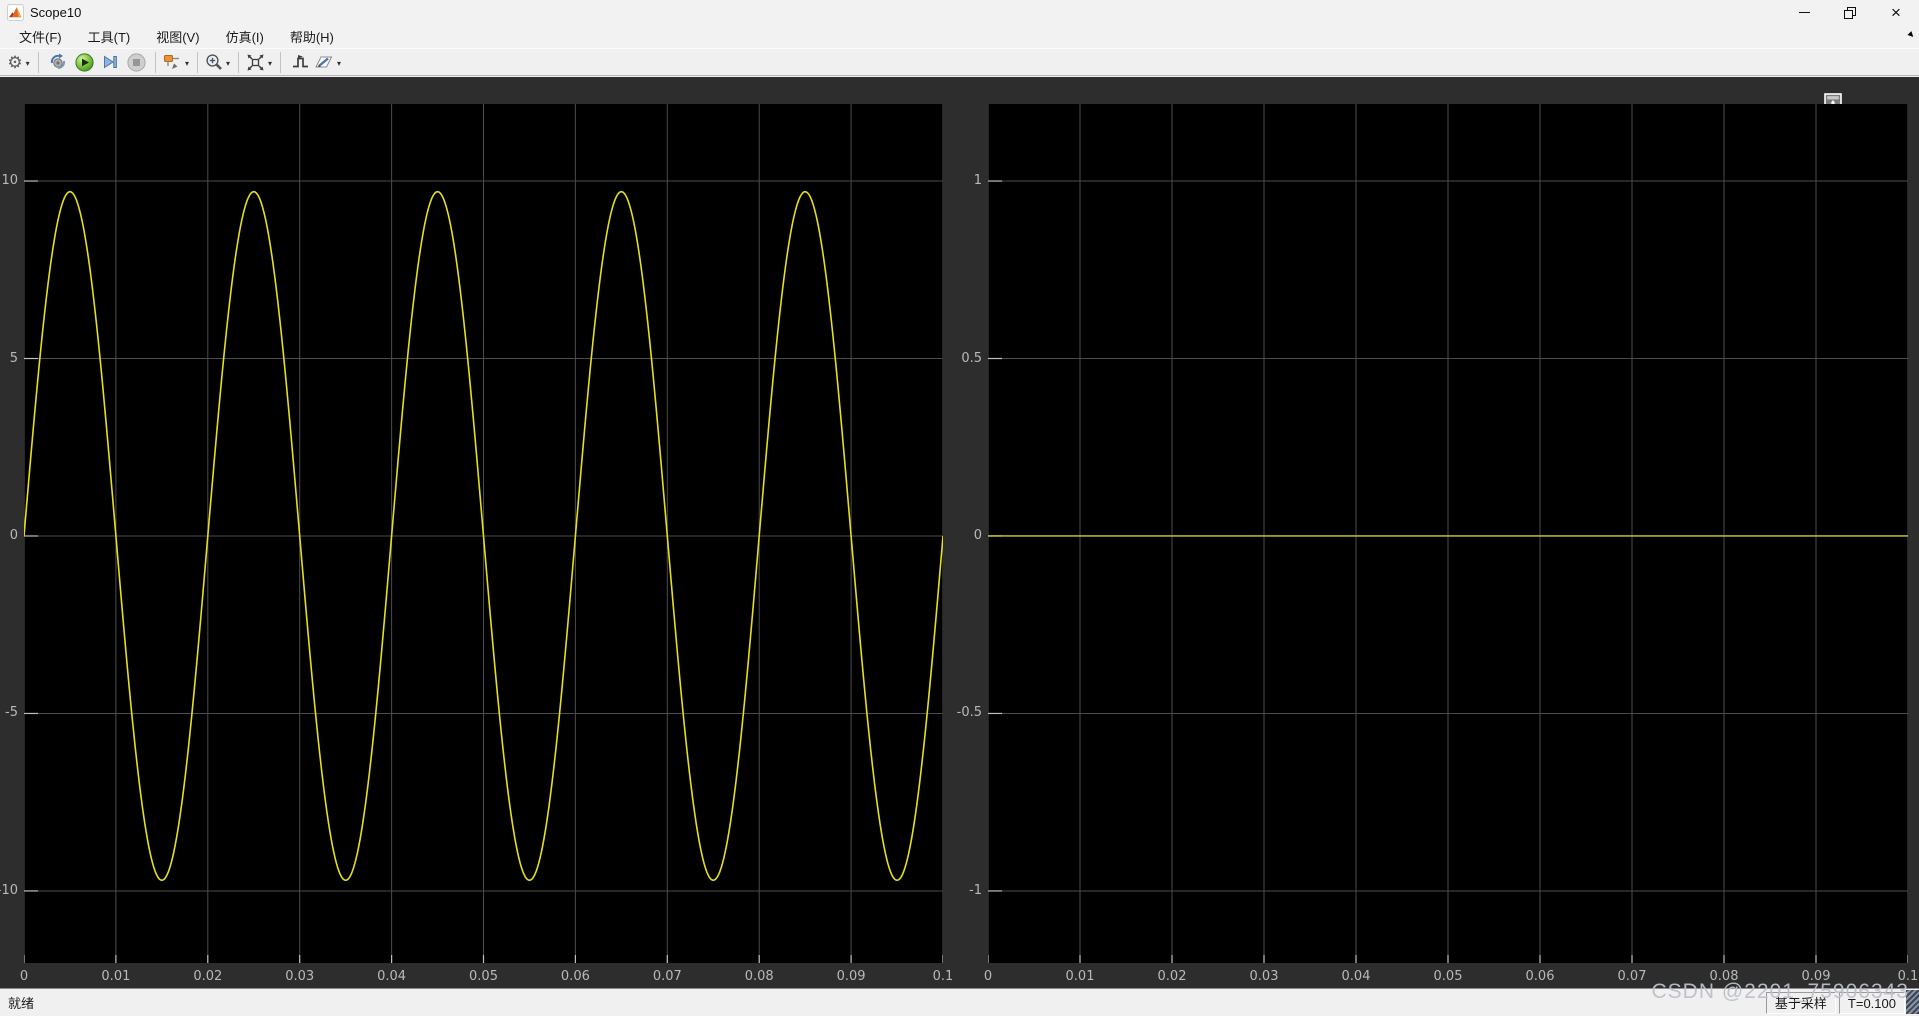 The image size is (1919, 1016). What do you see at coordinates (1912, 35) in the screenshot?
I see `menu-overflow-arrow-icon: ▸` at bounding box center [1912, 35].